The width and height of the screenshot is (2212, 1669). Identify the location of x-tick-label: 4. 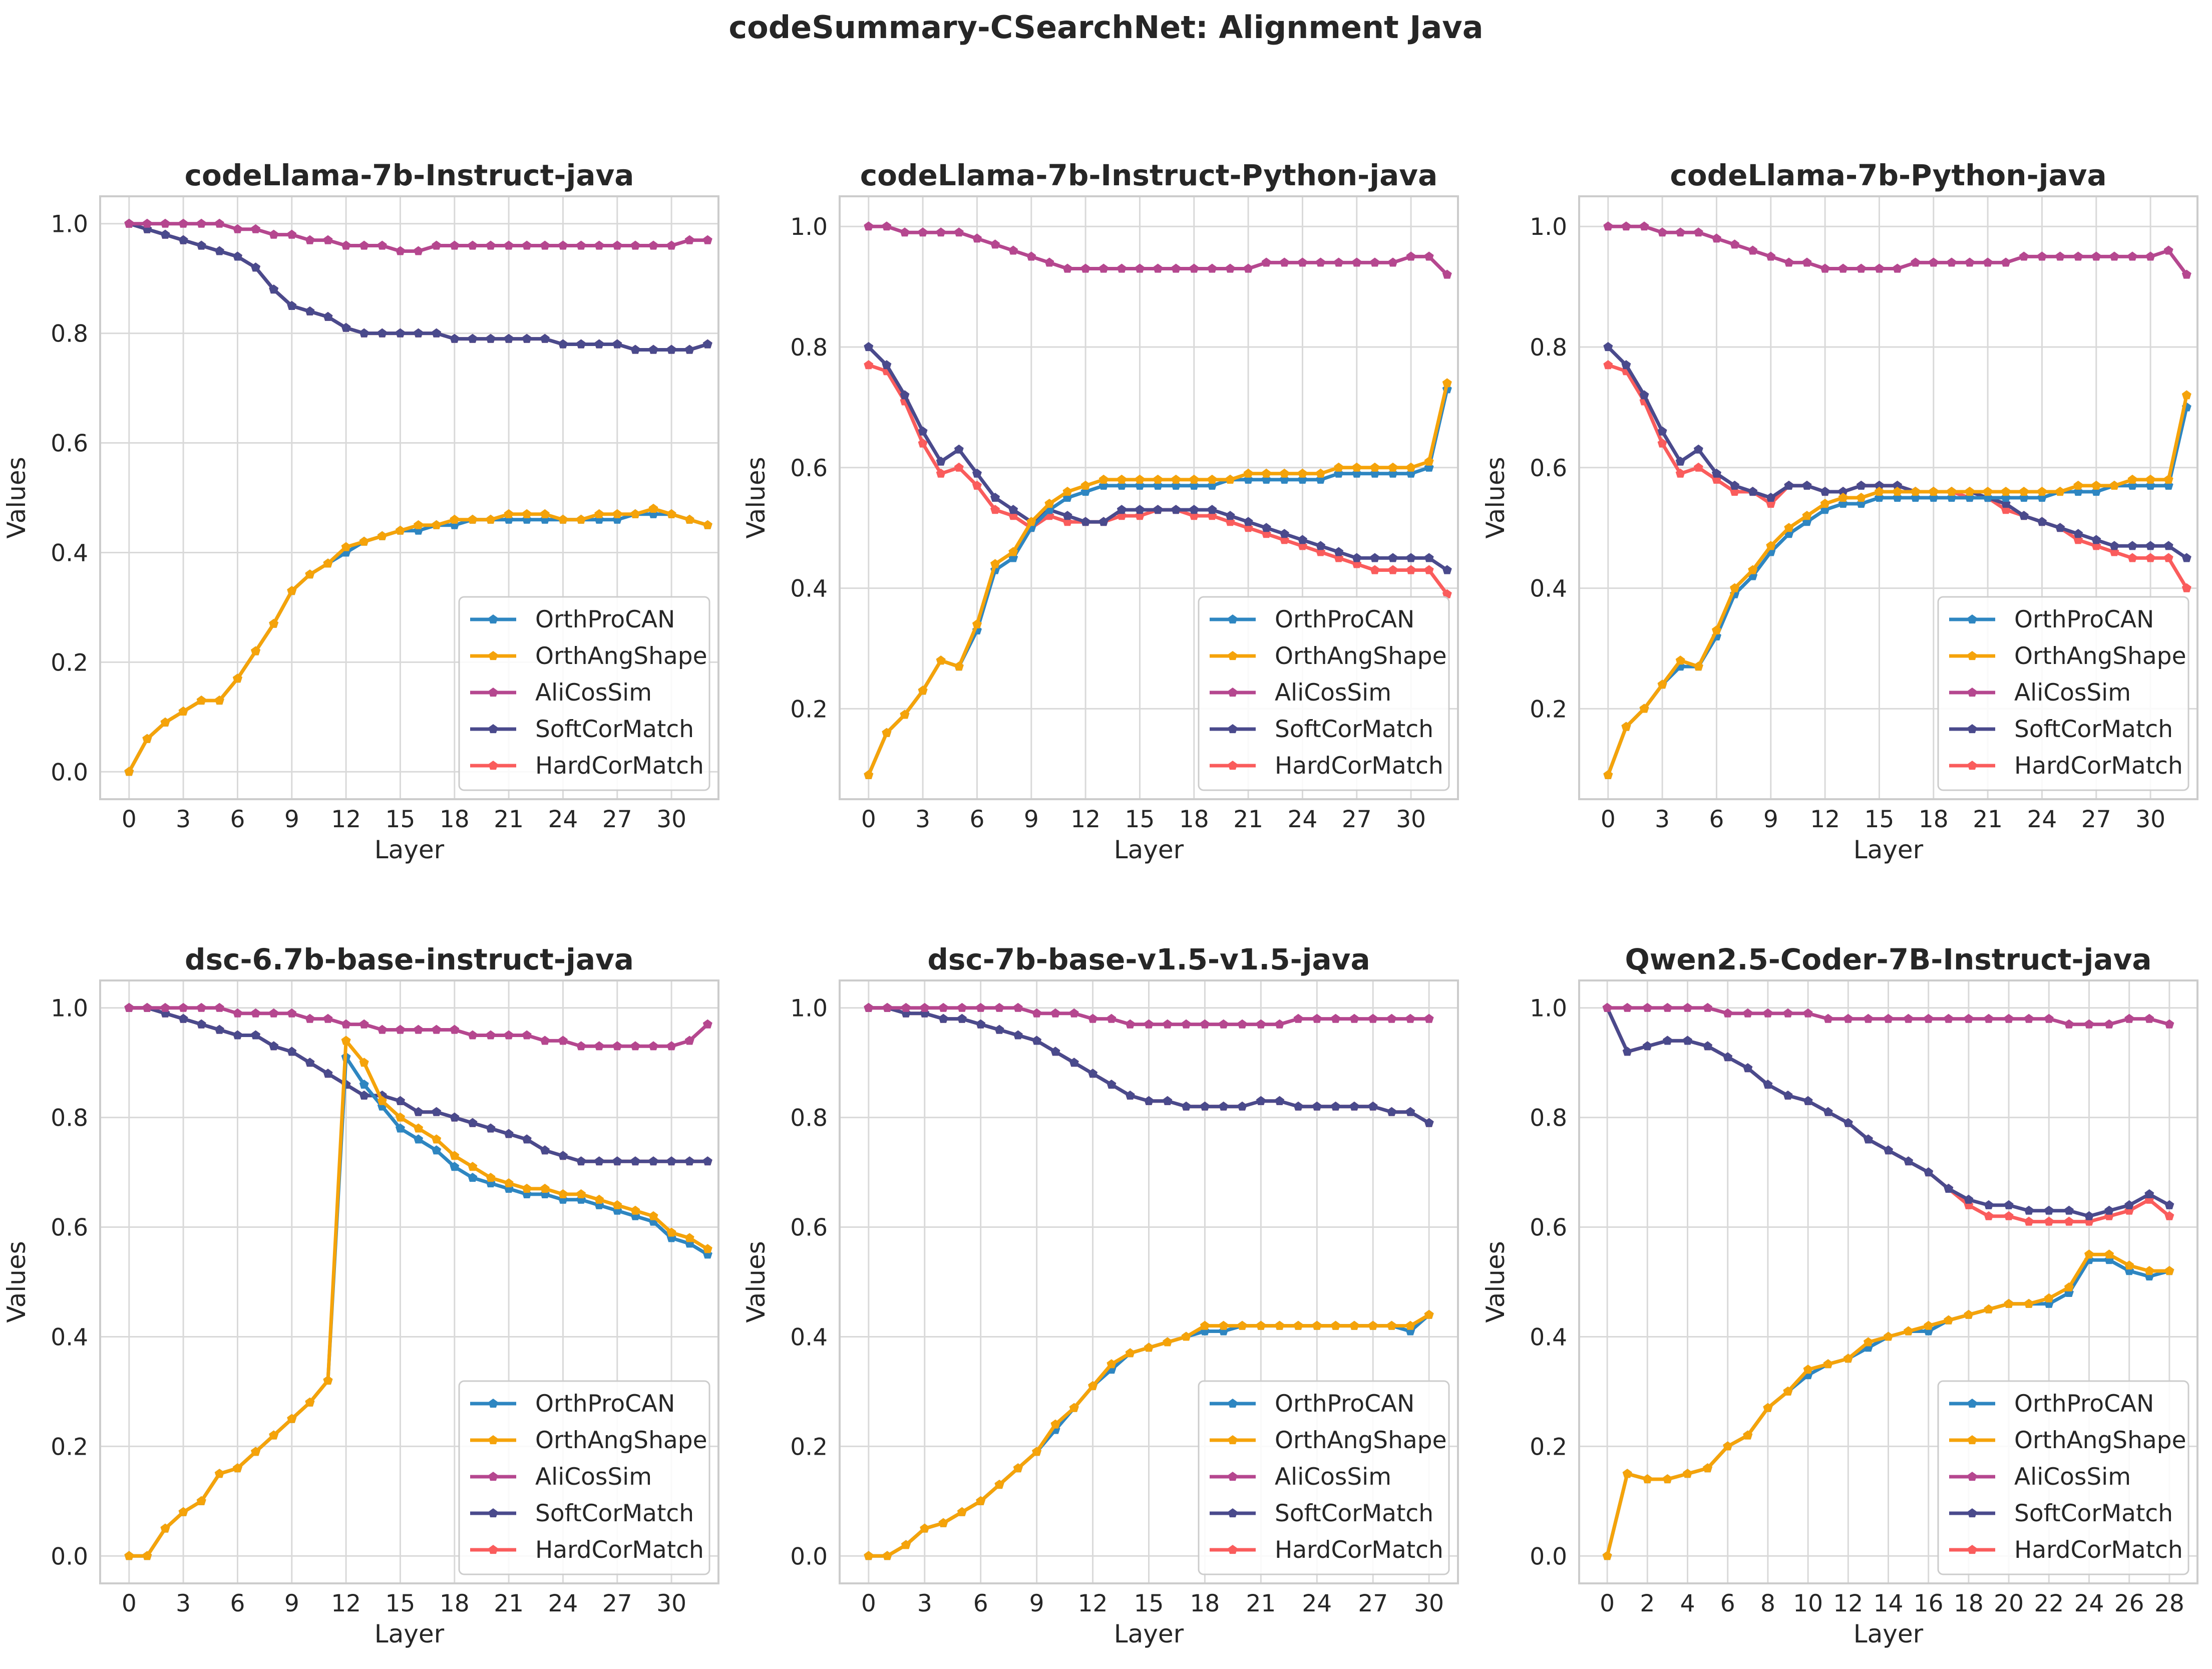
(1688, 1603).